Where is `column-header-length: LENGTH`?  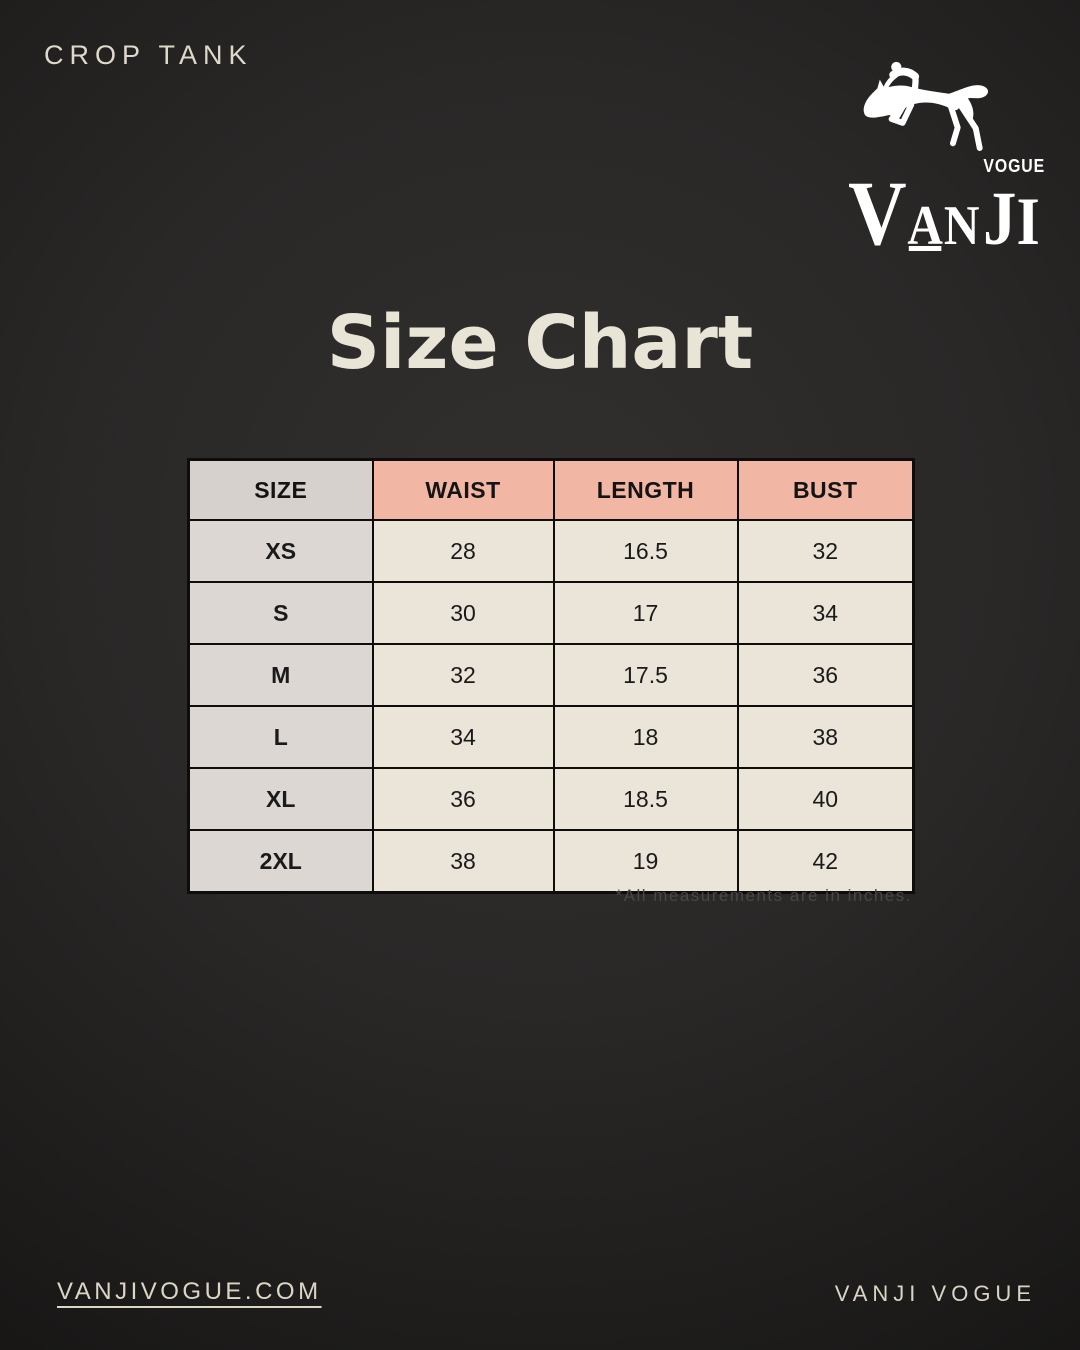
column-header-length: LENGTH is located at coordinates (645, 489).